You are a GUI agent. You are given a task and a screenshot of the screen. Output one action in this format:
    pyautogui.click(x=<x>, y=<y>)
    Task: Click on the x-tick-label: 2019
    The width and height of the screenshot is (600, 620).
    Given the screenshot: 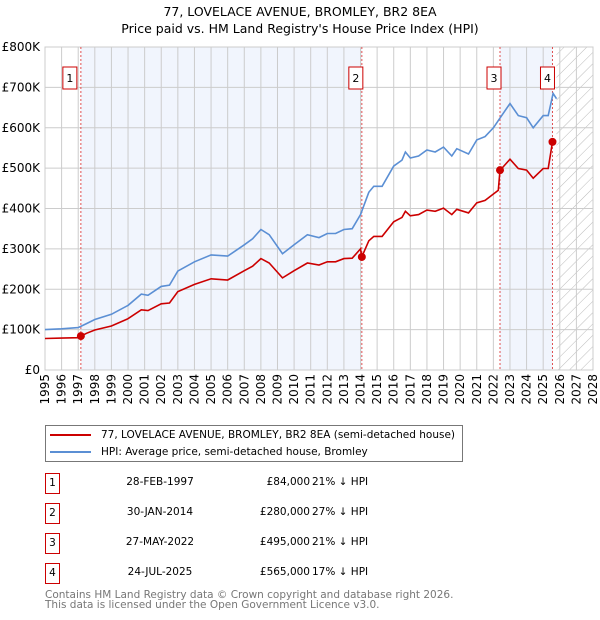 What is the action you would take?
    pyautogui.click(x=444, y=389)
    